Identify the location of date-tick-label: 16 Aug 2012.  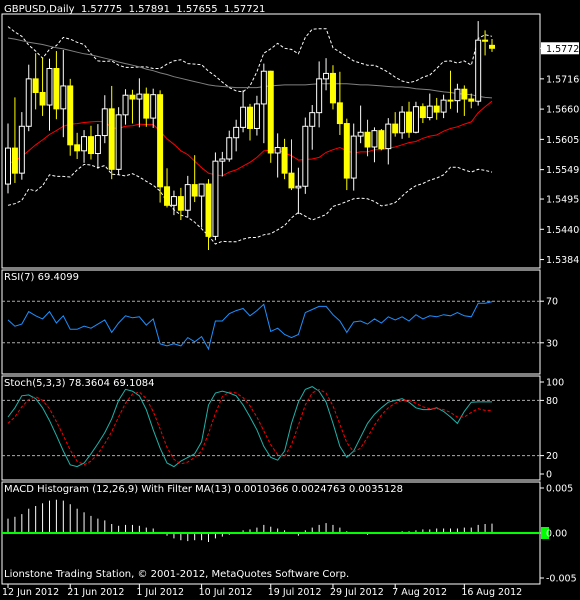
(491, 592).